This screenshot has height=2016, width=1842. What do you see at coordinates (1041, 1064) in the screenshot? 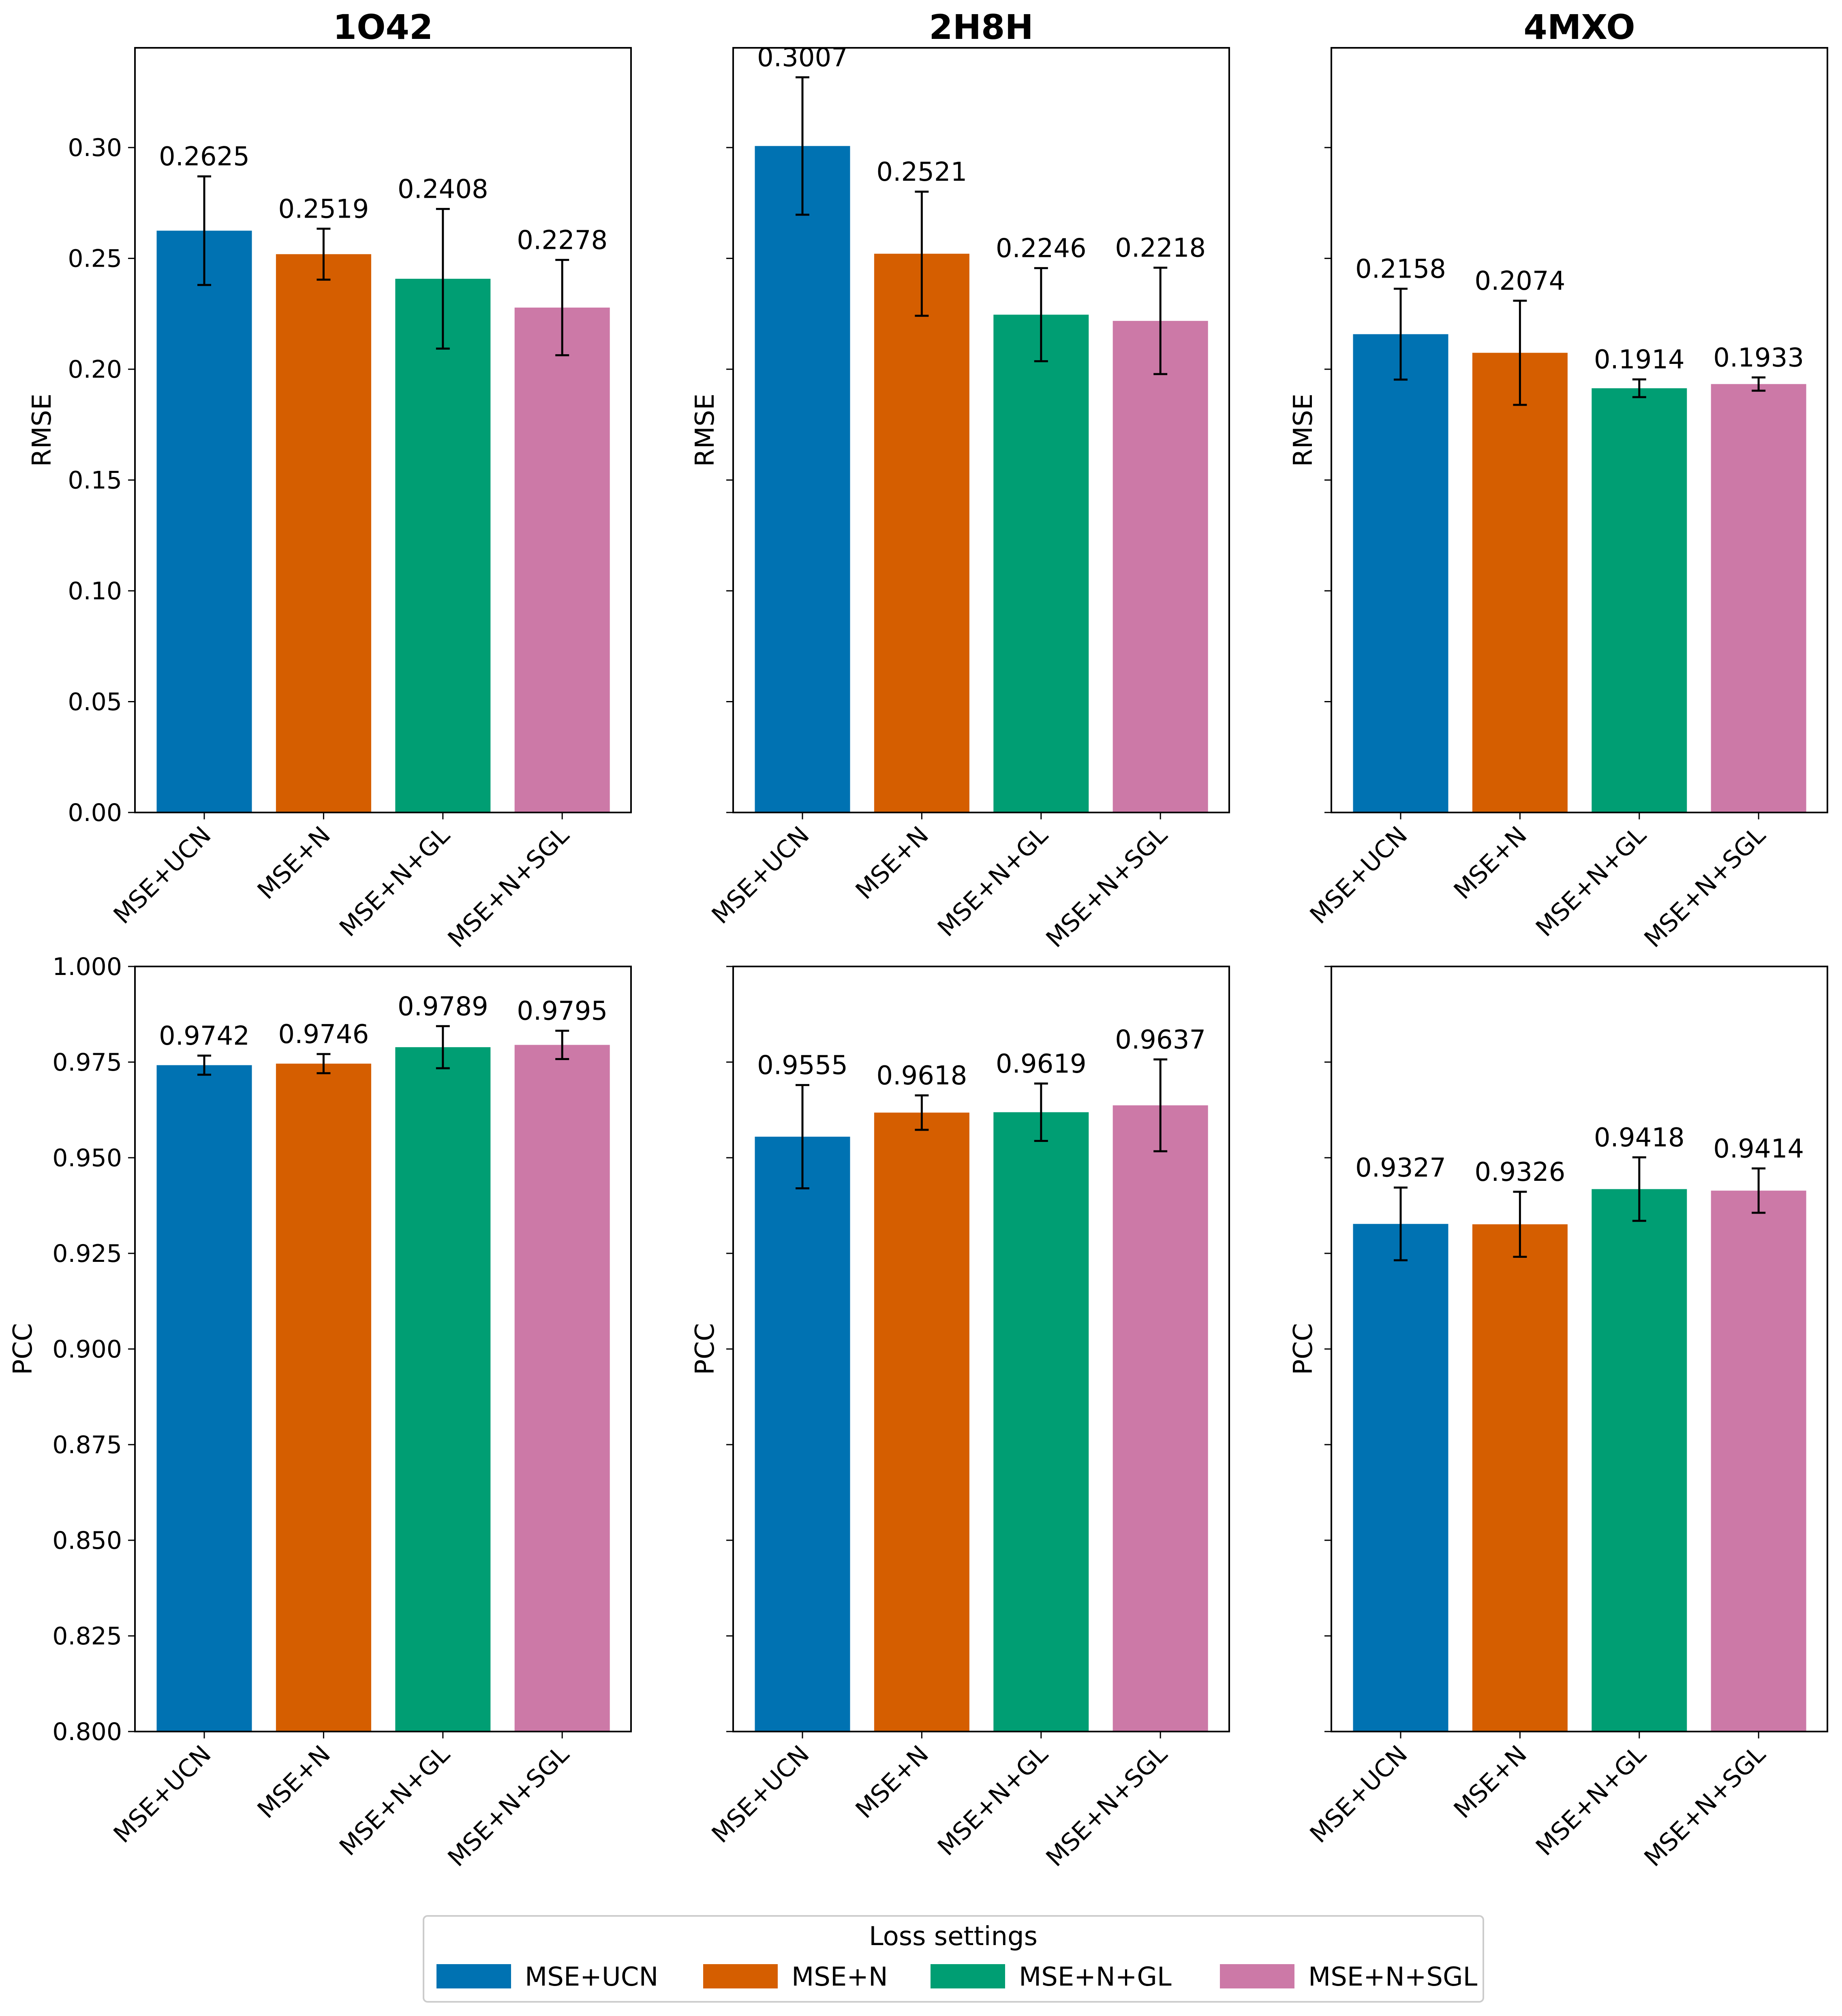
I see `data-label: 0.9619` at bounding box center [1041, 1064].